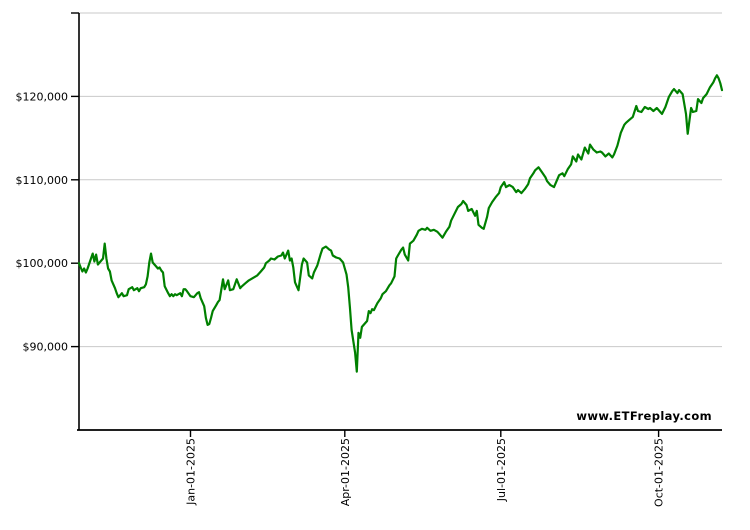 Image resolution: width=750 pixels, height=530 pixels. I want to click on y-axis-labels: $90,000 $100,000 $110,000 $120,000, so click(42, 221).